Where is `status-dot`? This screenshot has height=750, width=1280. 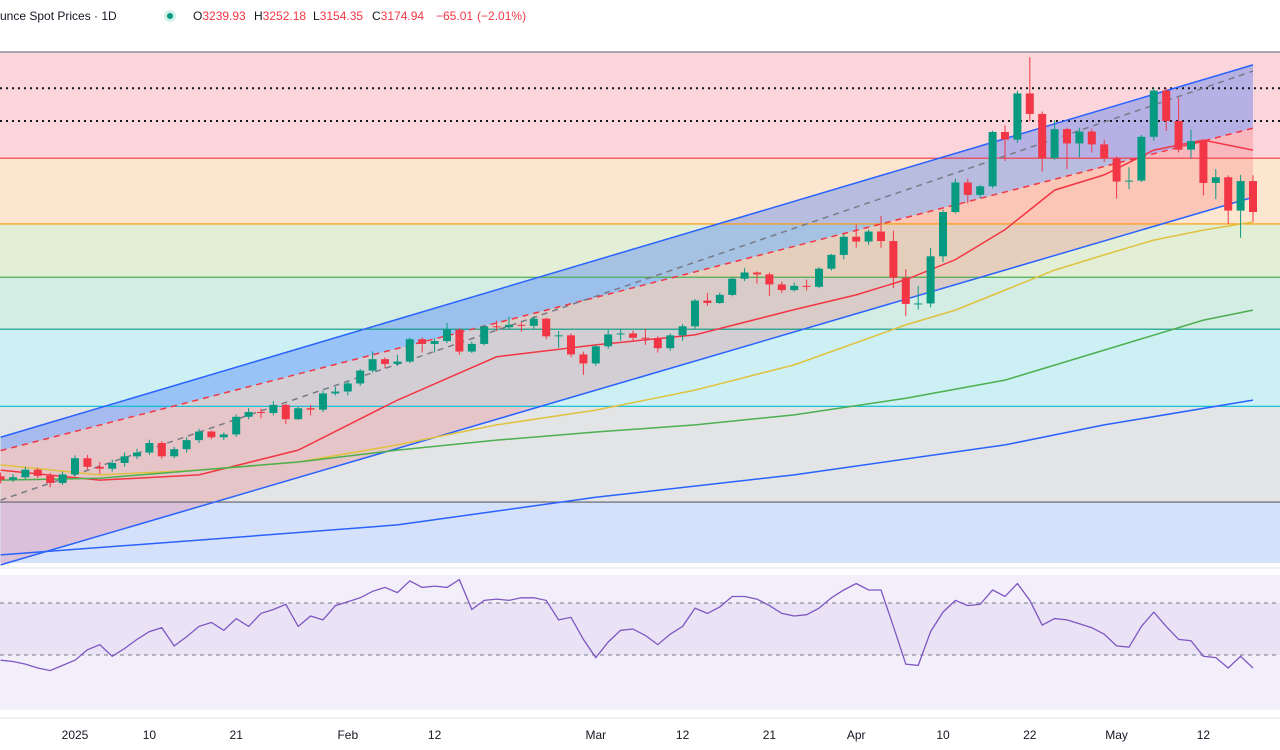 status-dot is located at coordinates (170, 16).